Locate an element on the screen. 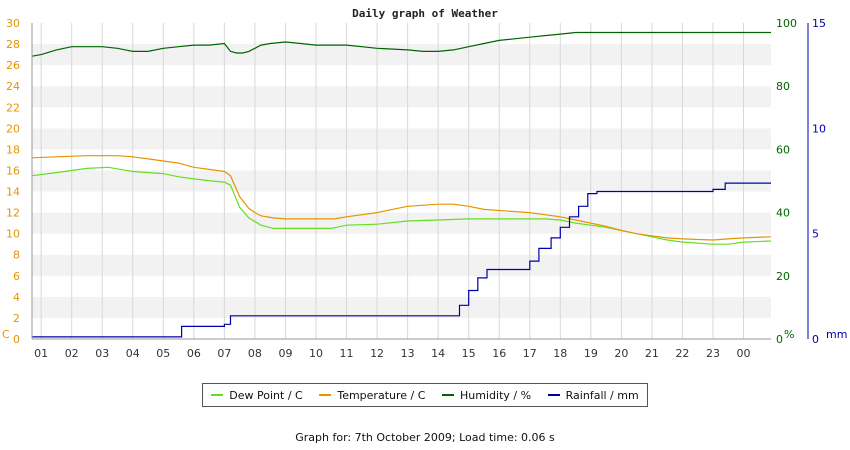 The width and height of the screenshot is (850, 450). right2-tick-label: 10 is located at coordinates (819, 128).